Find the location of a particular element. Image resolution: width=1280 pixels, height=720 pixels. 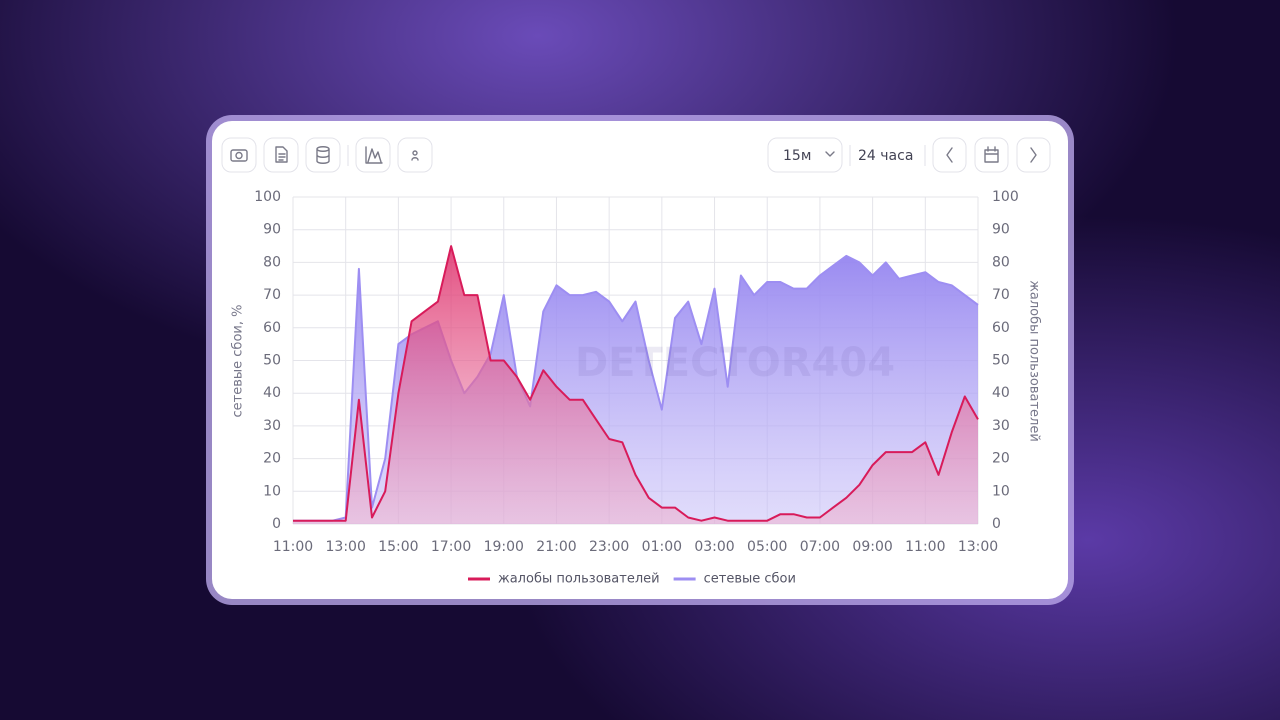

y-tick-label: 90 is located at coordinates (272, 230).